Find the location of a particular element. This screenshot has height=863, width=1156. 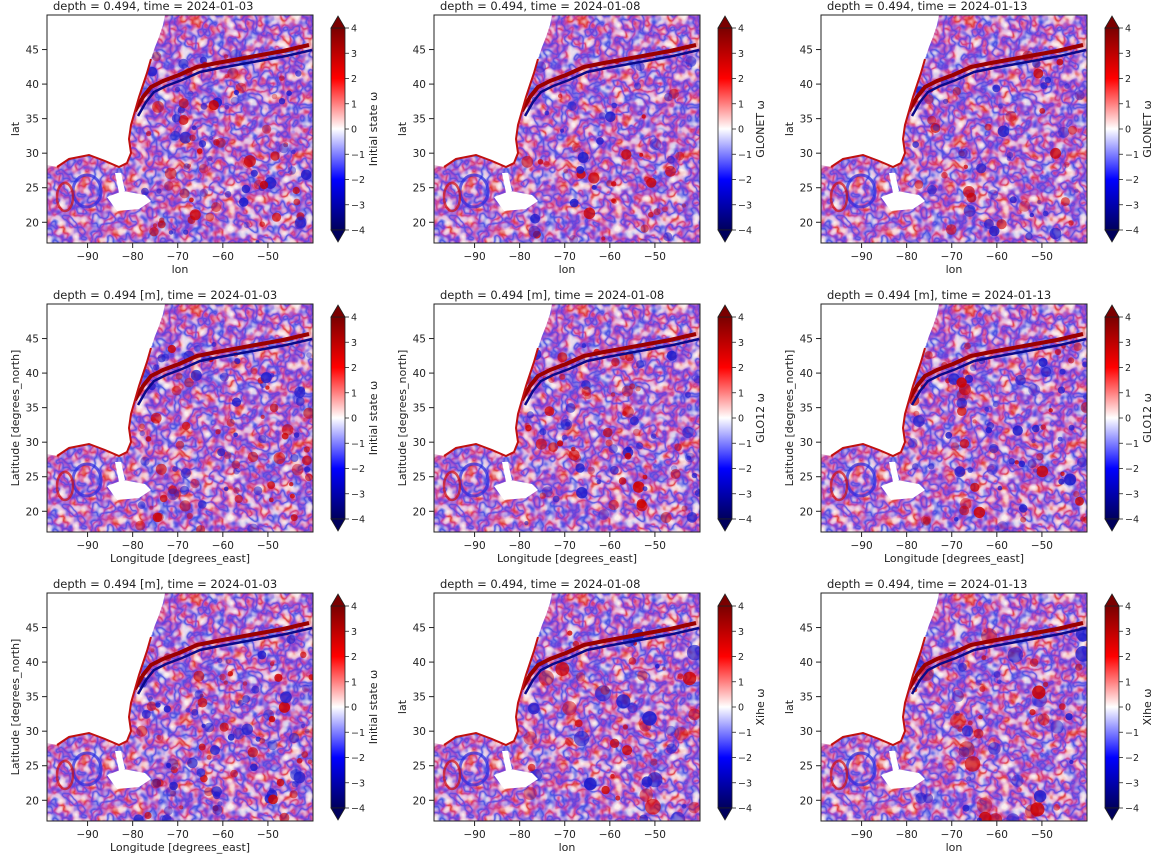

colorbar: 4 3 2 1 0 −1 −2 −3 −4 GLO12 ω is located at coordinates (1129, 418).